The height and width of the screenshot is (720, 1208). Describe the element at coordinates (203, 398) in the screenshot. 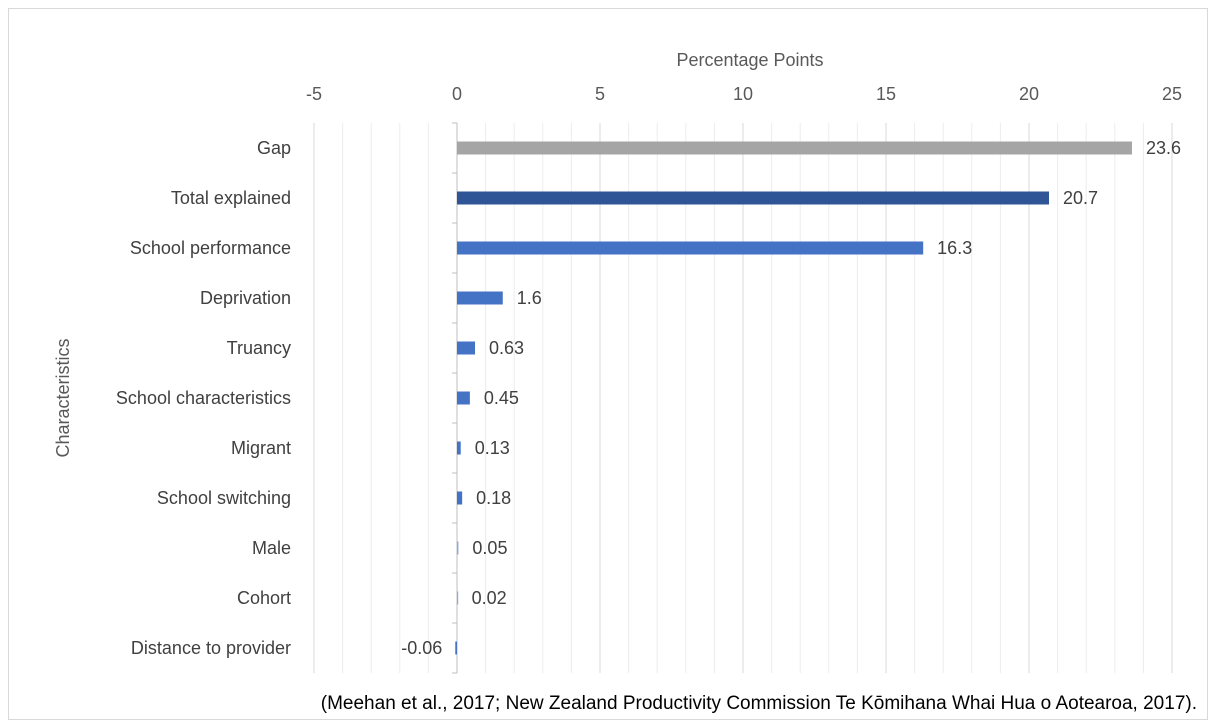

I see `category-label: School characteristics` at that location.